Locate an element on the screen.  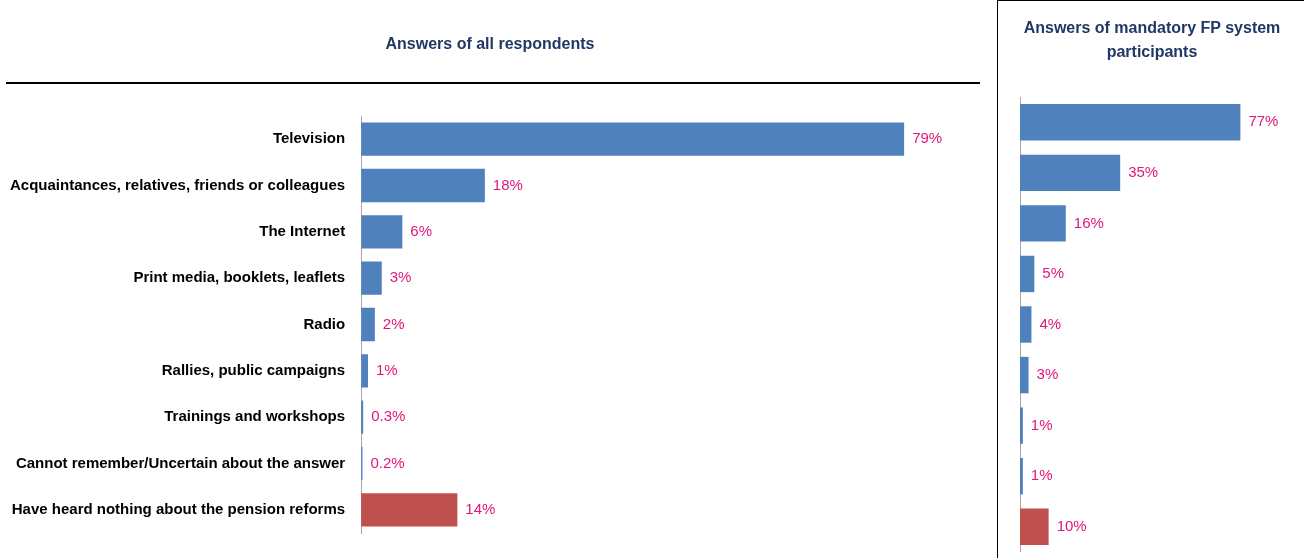
y-tick-label: Rallies, public campaigns is located at coordinates (253, 369).